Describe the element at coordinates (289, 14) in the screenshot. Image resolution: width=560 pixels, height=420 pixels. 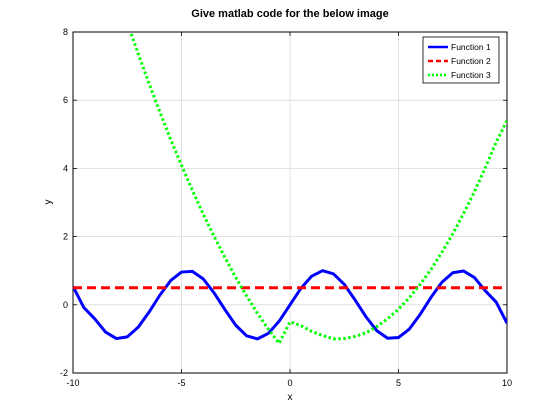
I see `chart-title: Give matlab code for the below image` at that location.